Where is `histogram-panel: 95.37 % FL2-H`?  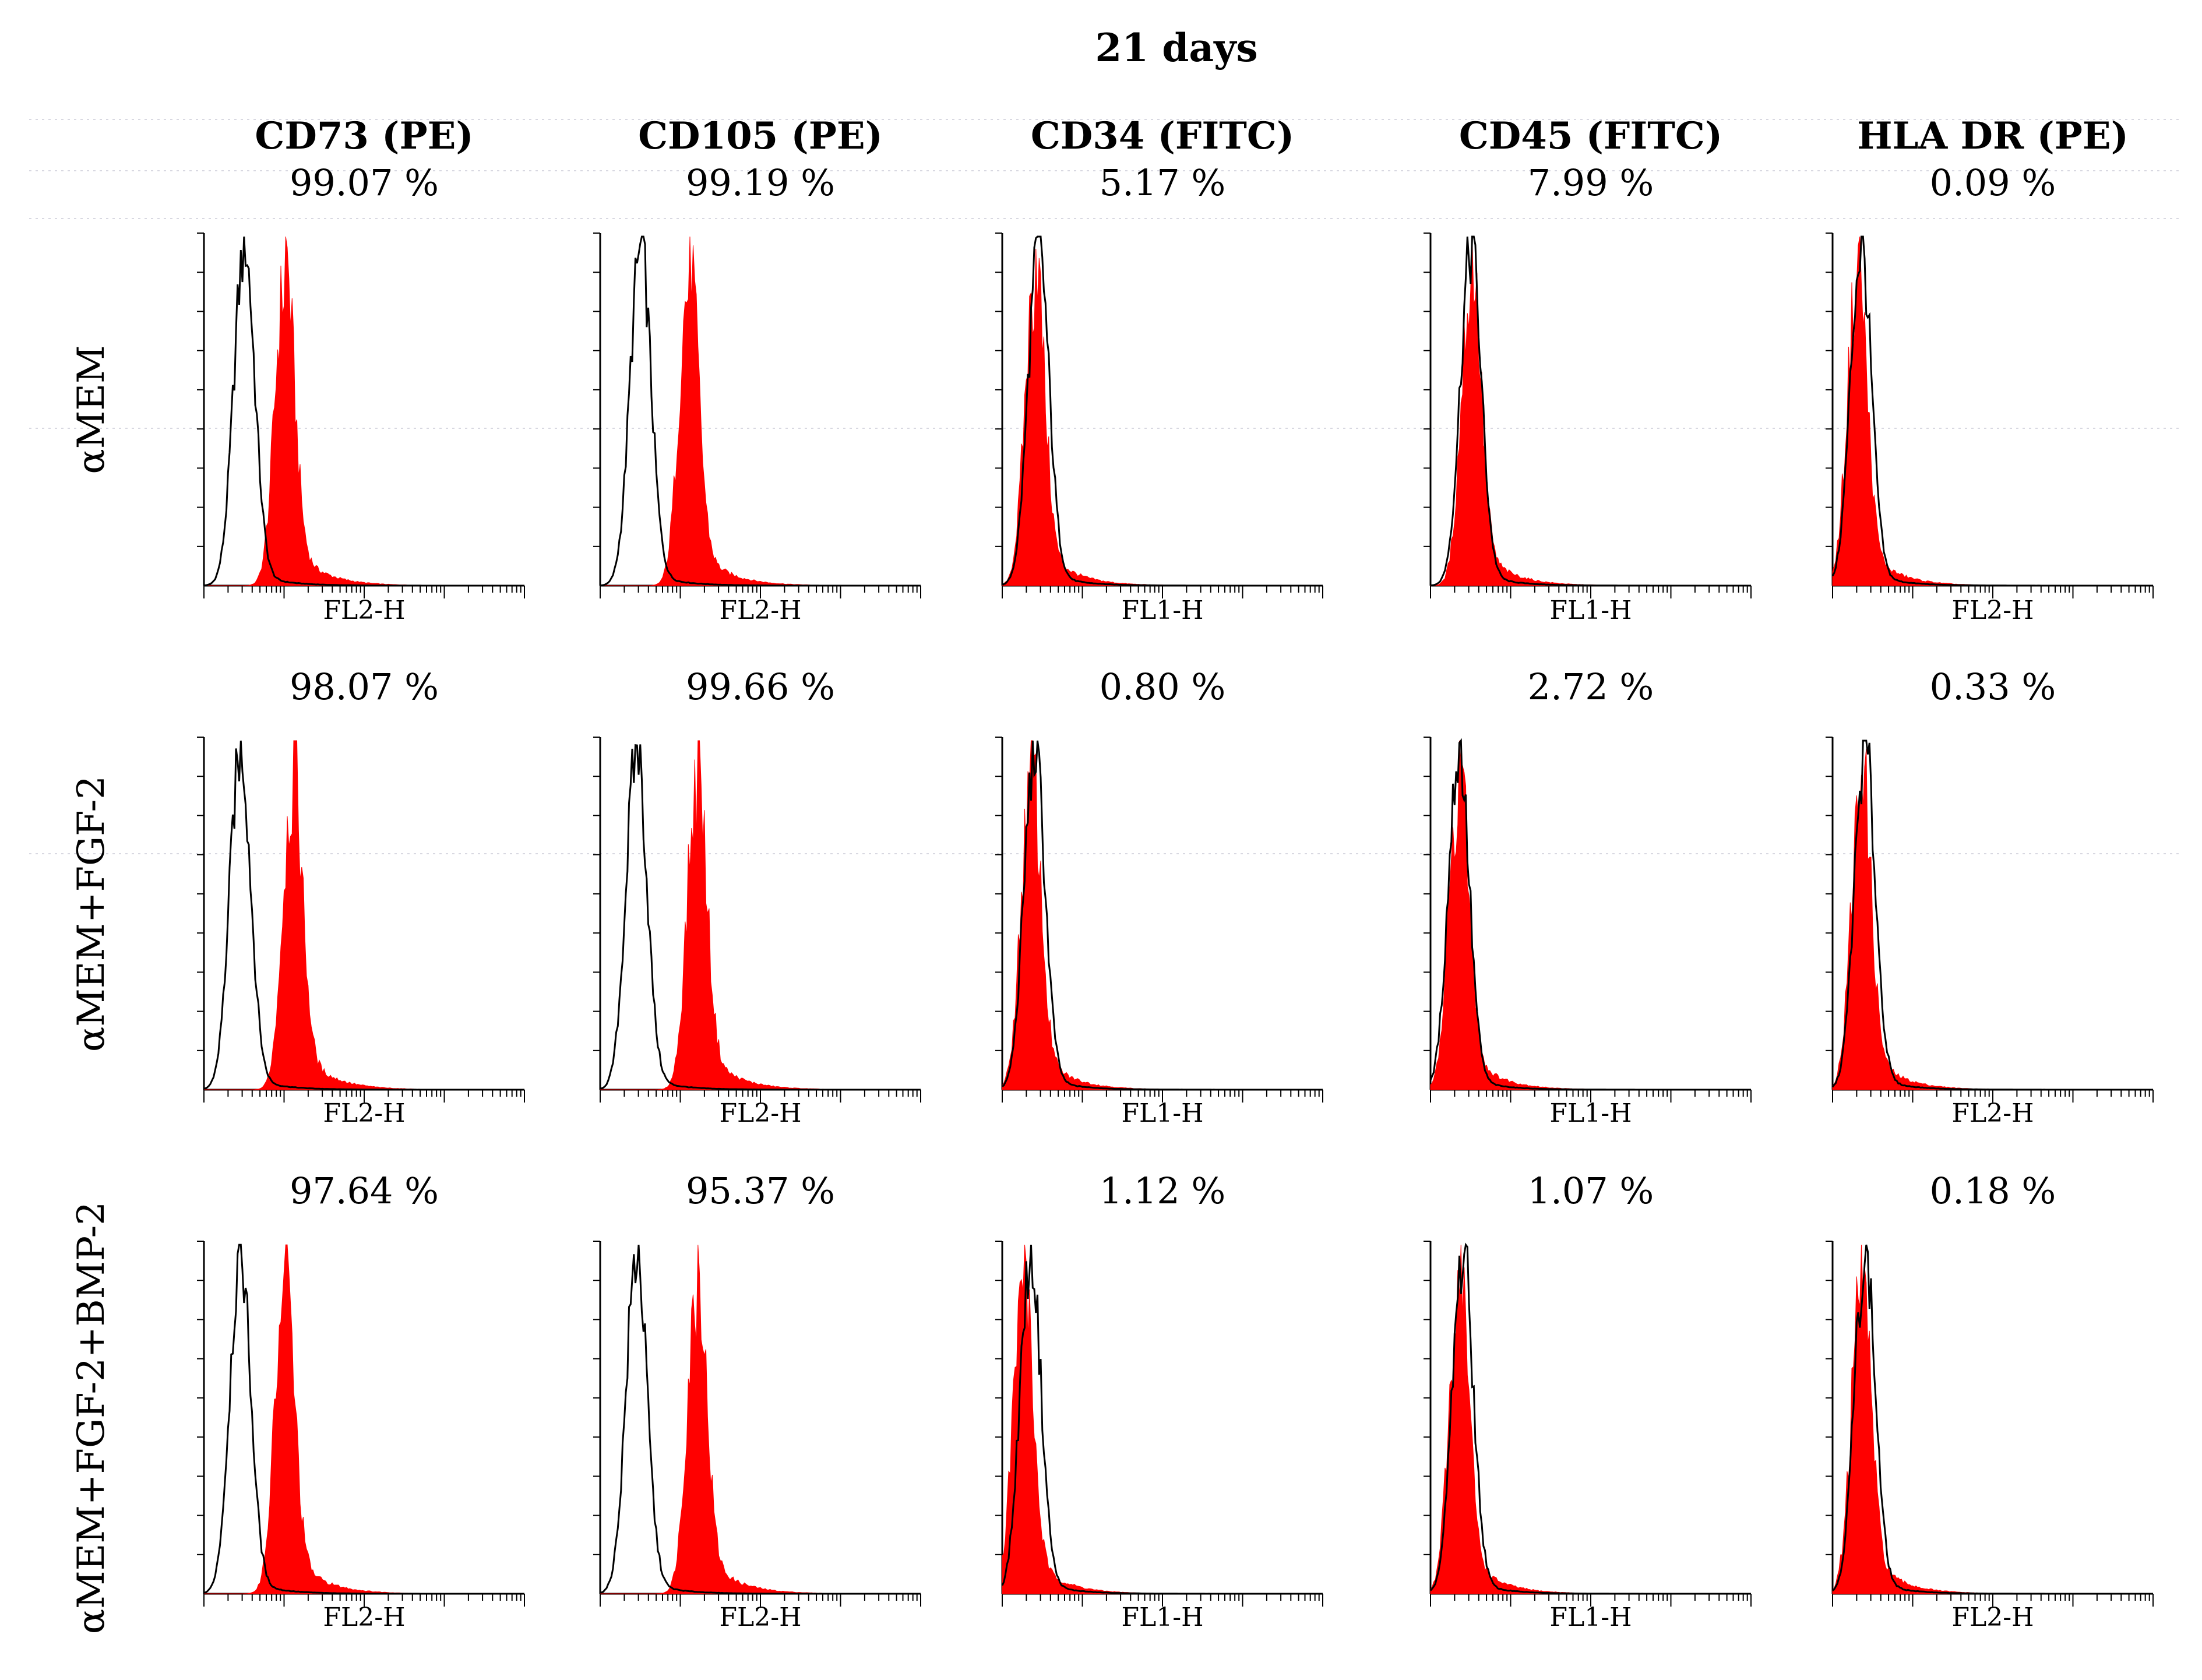 histogram-panel: 95.37 % FL2-H is located at coordinates (757, 1401).